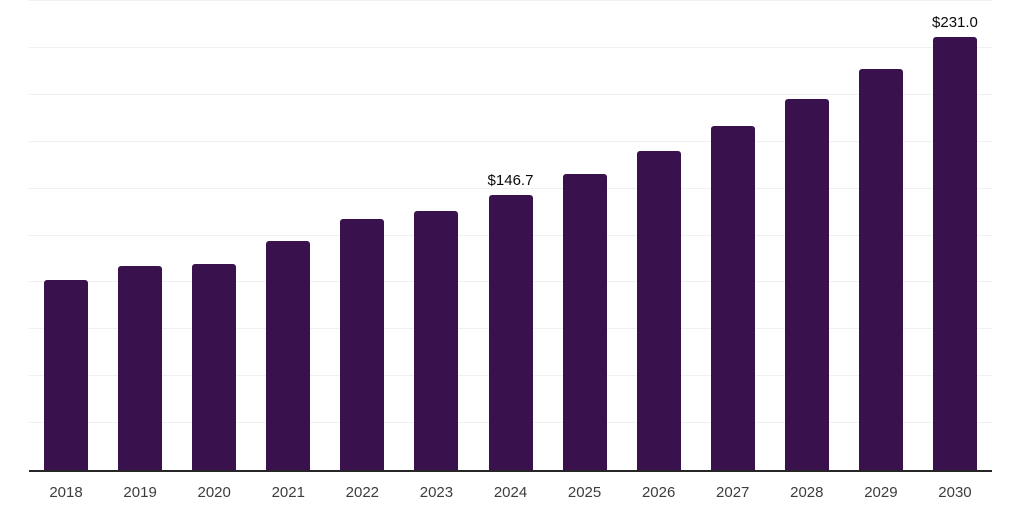  Describe the element at coordinates (954, 253) in the screenshot. I see `bar-2030` at that location.